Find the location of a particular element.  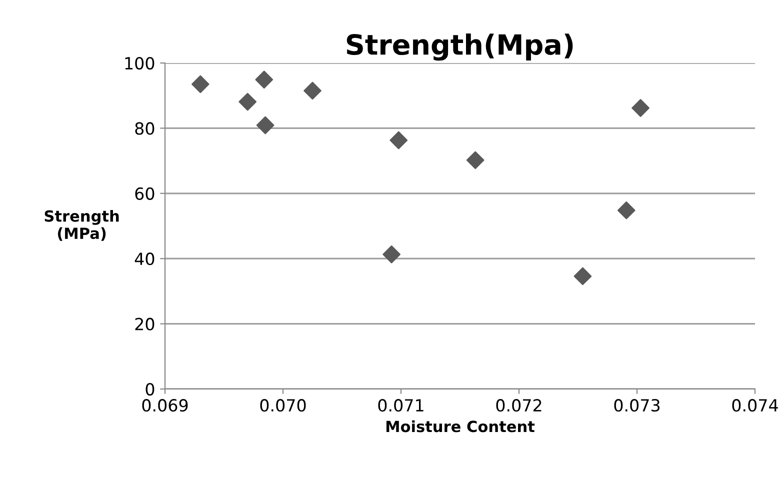

y-tick-label: 20 is located at coordinates (144, 324).